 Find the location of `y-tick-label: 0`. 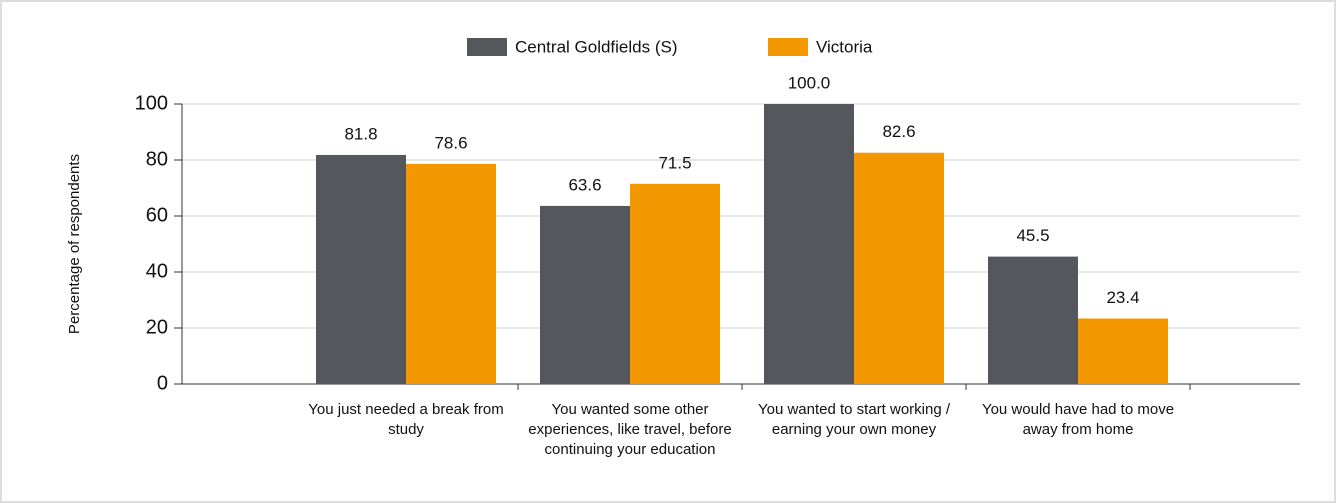

y-tick-label: 0 is located at coordinates (162, 383).